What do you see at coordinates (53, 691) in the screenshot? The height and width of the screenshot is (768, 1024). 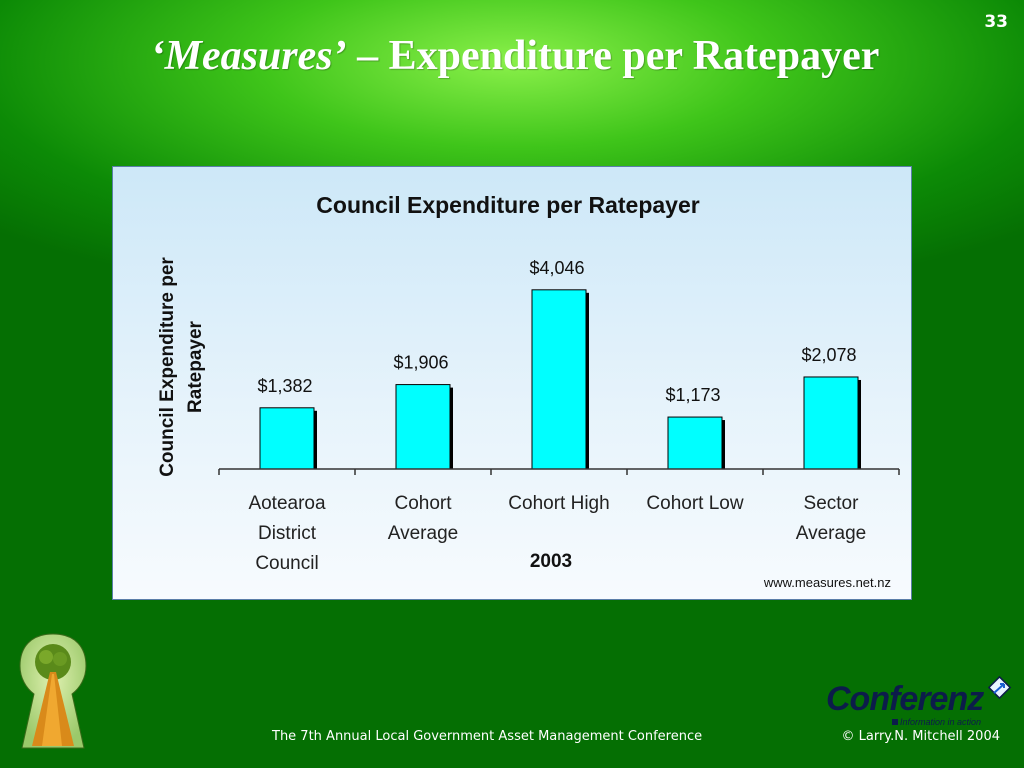 I see `tree-keyhole-icon` at bounding box center [53, 691].